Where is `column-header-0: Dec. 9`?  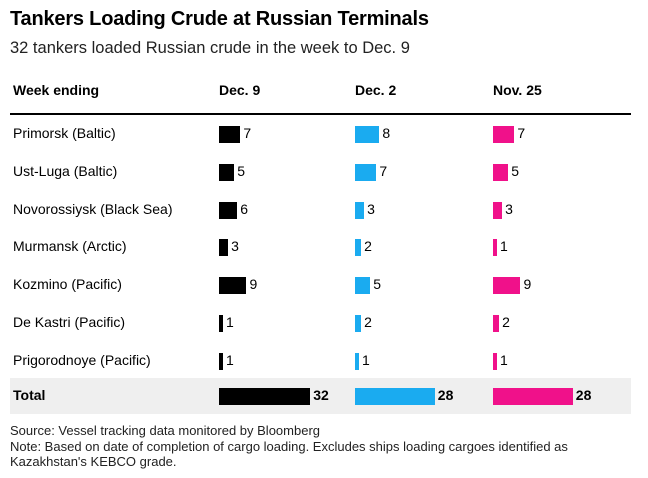 column-header-0: Dec. 9 is located at coordinates (240, 90).